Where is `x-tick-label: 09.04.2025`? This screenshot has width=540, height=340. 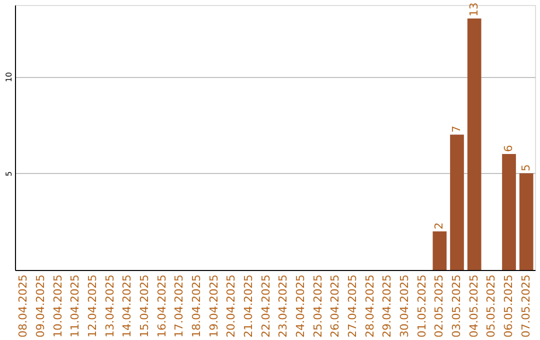
x-tick-label: 09.04.2025 is located at coordinates (40, 306).